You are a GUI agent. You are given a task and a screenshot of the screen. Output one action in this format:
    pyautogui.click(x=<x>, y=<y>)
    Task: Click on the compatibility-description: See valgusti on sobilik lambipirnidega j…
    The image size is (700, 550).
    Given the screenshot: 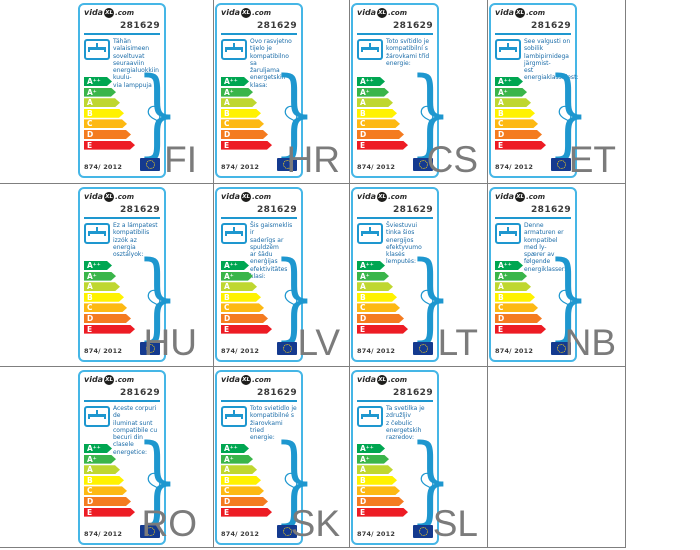 What is the action you would take?
    pyautogui.click(x=551, y=60)
    